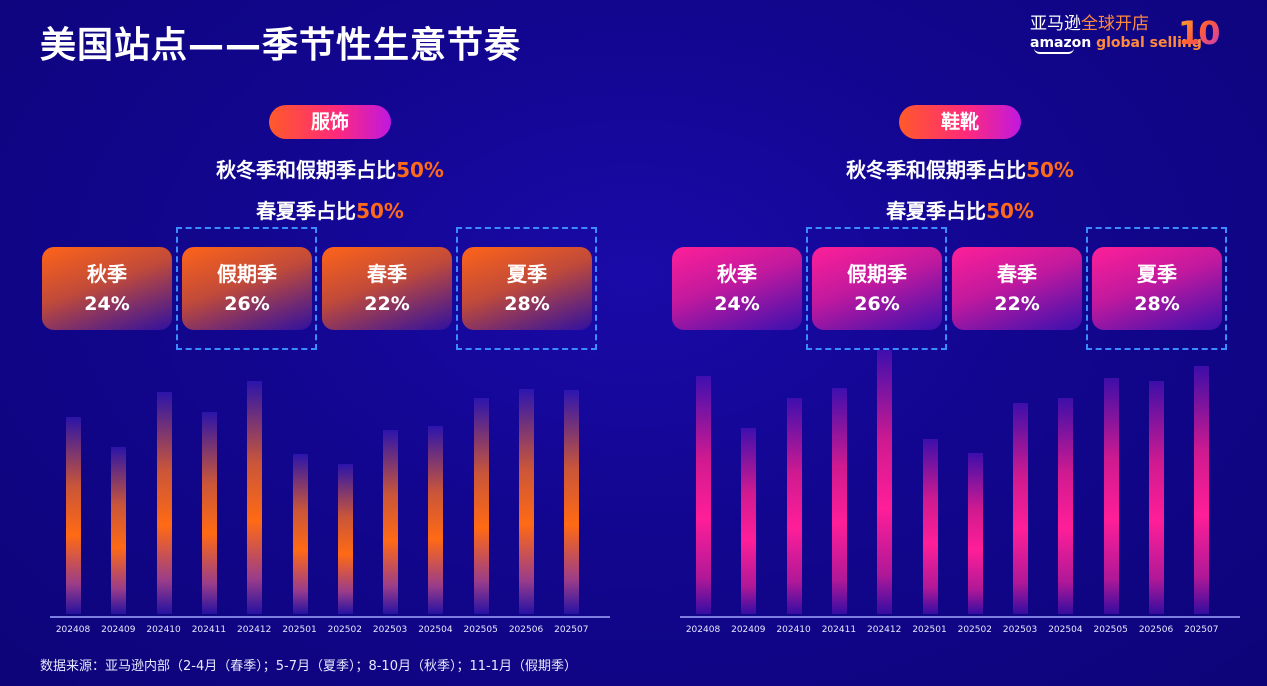 The width and height of the screenshot is (1267, 686). Describe the element at coordinates (1199, 33) in the screenshot. I see `anniversary-10-badge-icon: 10` at that location.